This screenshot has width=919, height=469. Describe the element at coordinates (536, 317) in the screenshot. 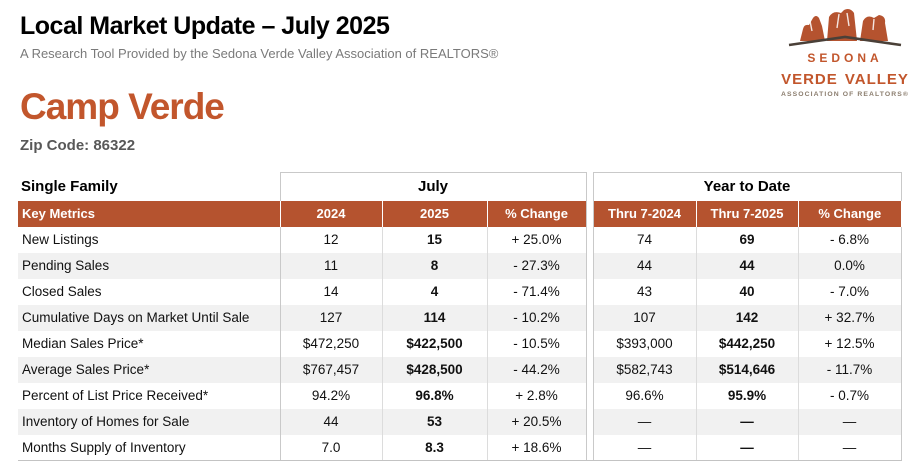

I see `july-change-value: - 10.2%` at that location.